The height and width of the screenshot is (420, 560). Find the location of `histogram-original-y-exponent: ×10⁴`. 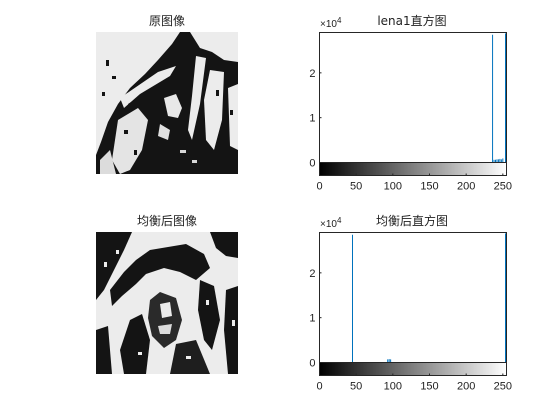

histogram-original-y-exponent: ×10⁴ is located at coordinates (331, 23).